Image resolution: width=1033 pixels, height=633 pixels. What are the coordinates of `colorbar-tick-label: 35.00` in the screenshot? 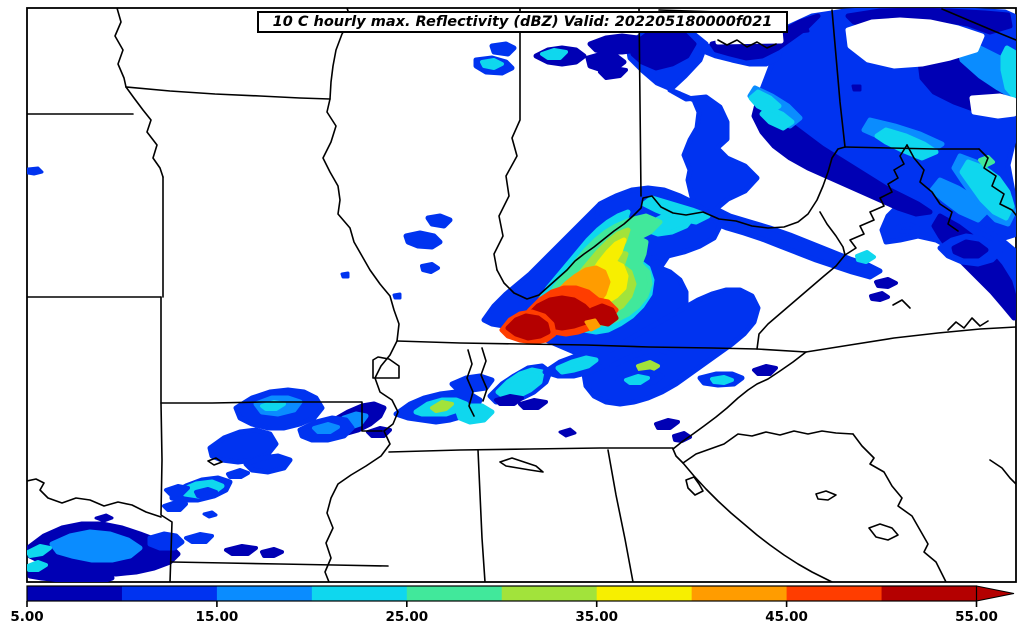 It's located at (596, 617).